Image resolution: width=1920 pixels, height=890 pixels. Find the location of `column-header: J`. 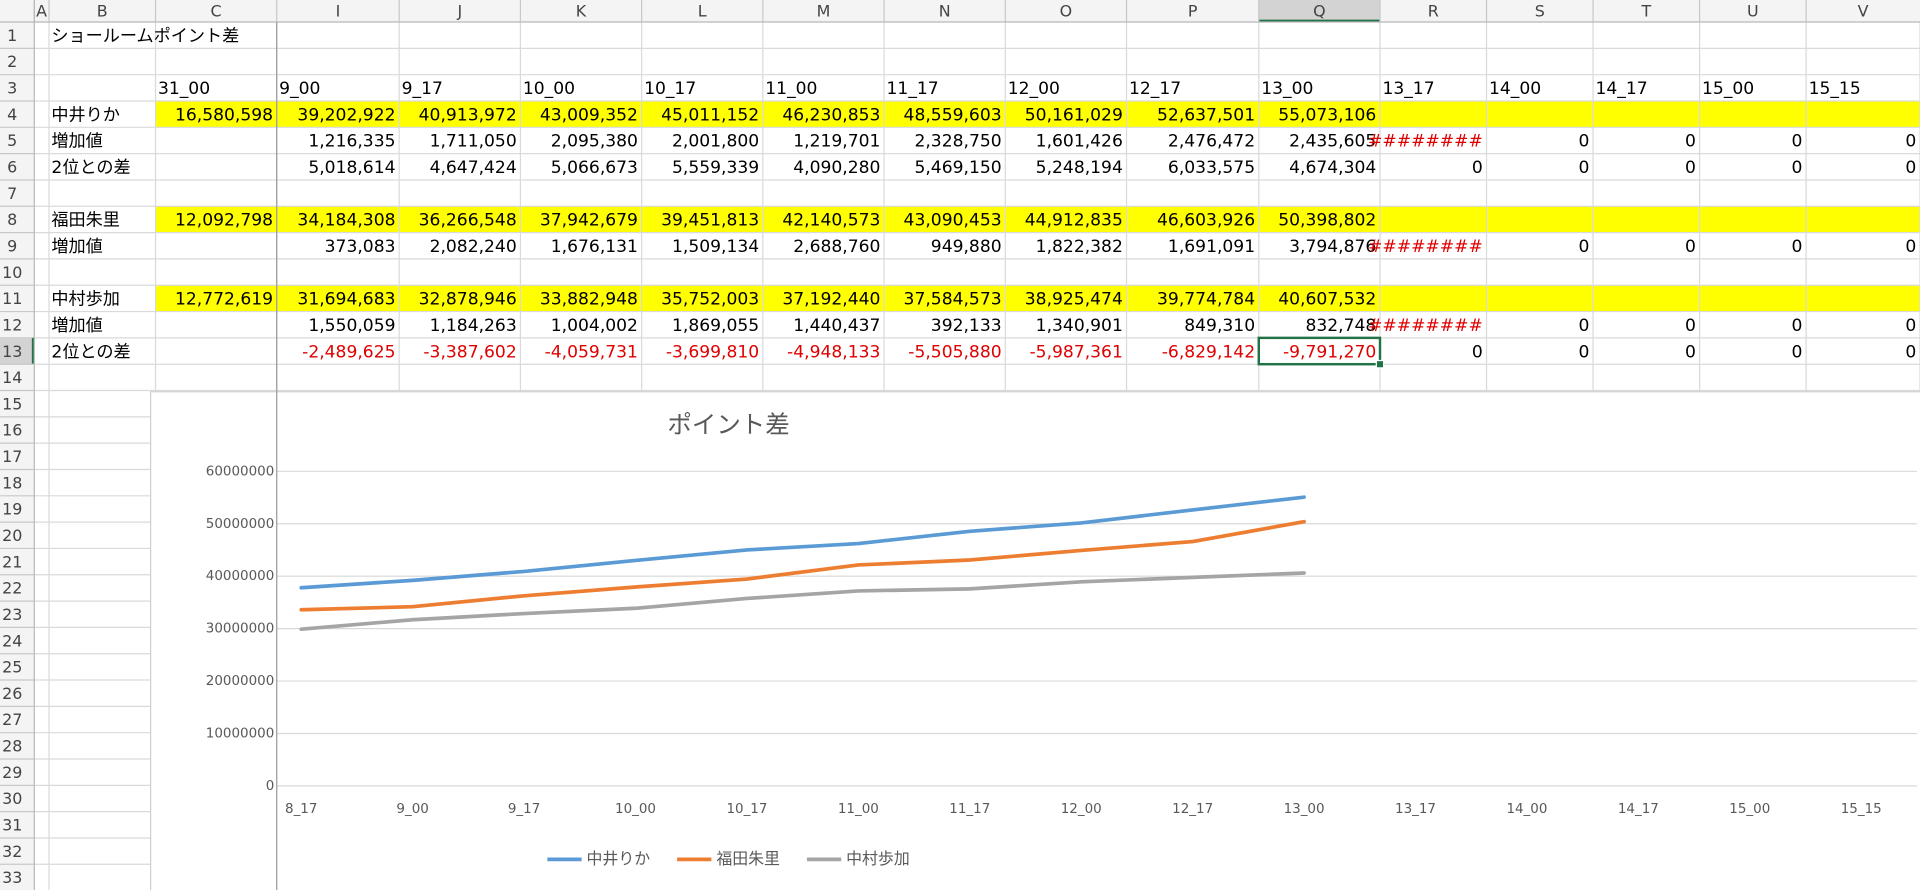

column-header: J is located at coordinates (459, 11).